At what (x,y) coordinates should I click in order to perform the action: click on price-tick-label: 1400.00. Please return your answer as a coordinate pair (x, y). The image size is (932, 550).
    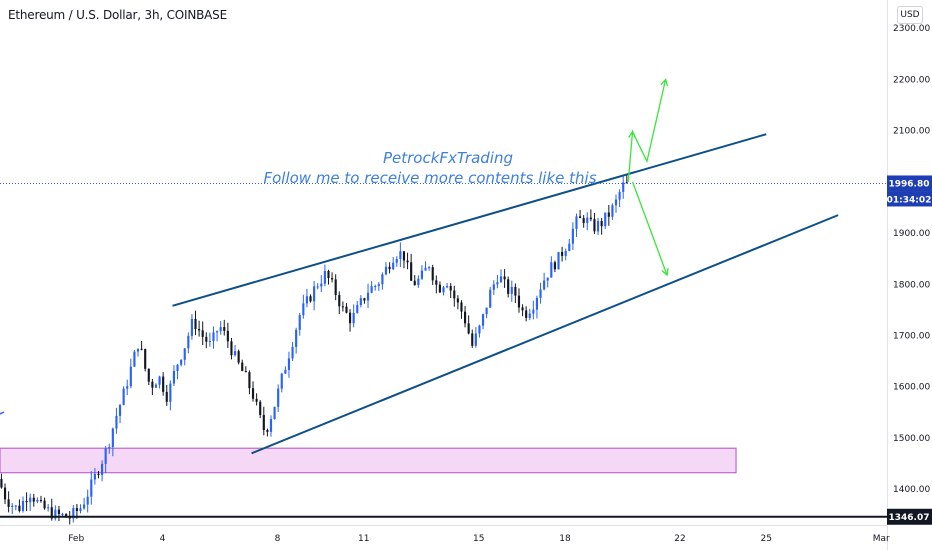
    Looking at the image, I should click on (911, 490).